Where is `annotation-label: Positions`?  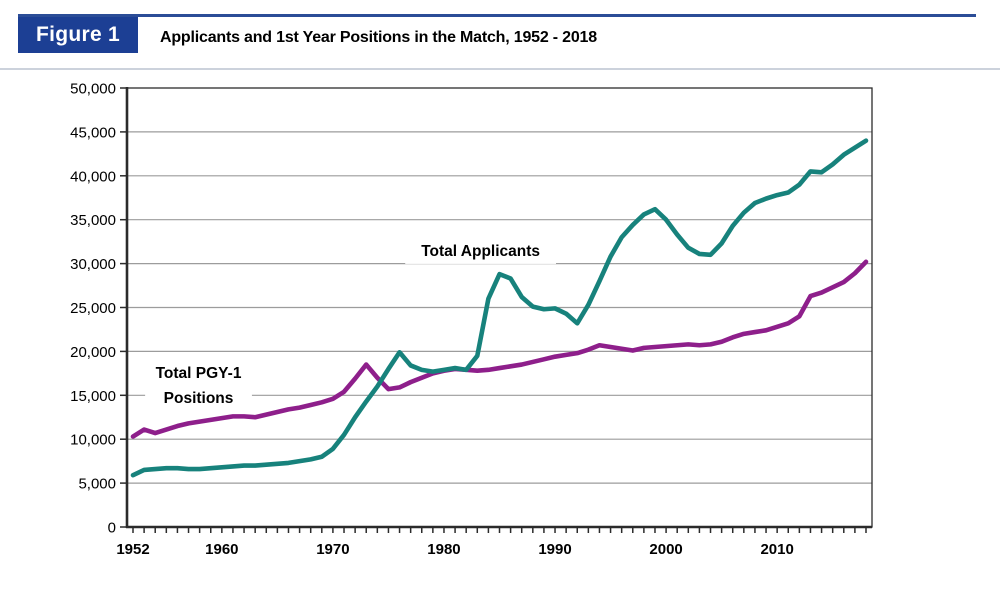
annotation-label: Positions is located at coordinates (199, 398).